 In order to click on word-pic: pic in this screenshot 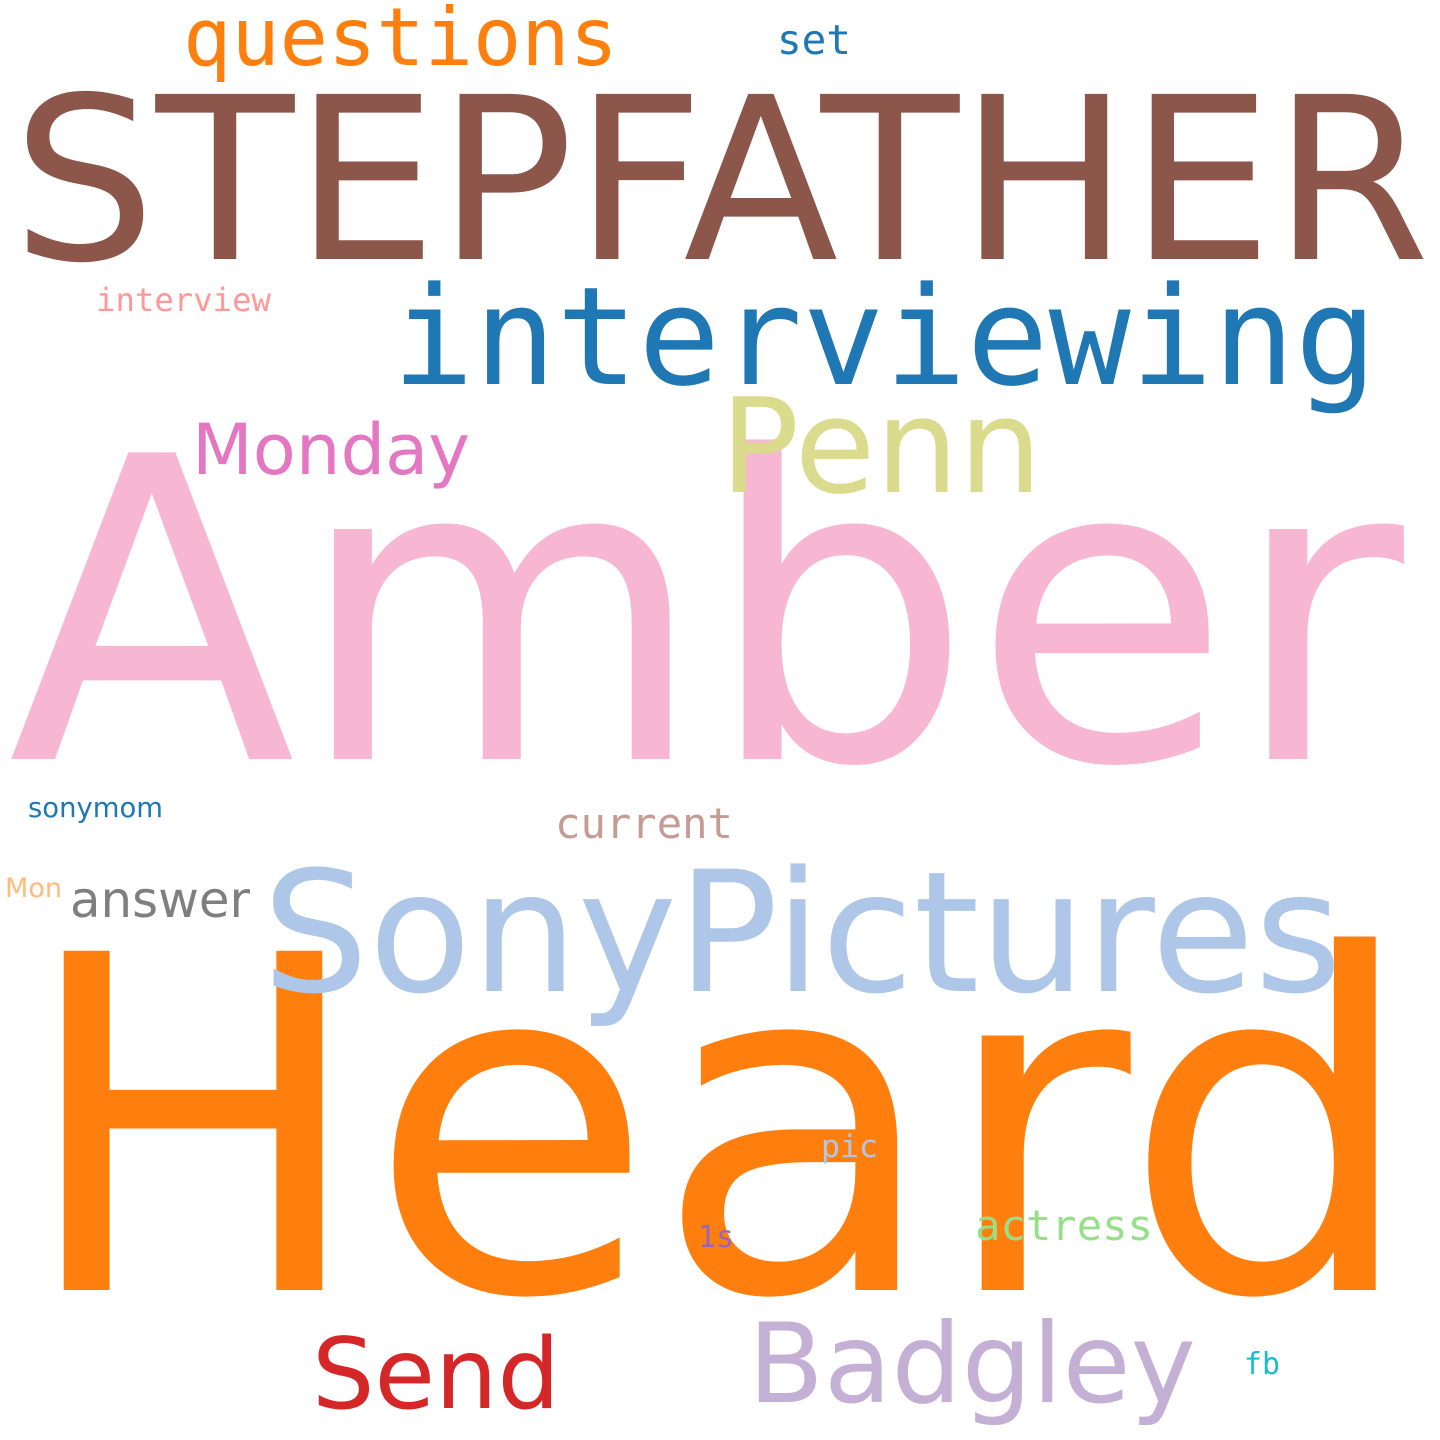, I will do `click(849, 1146)`.